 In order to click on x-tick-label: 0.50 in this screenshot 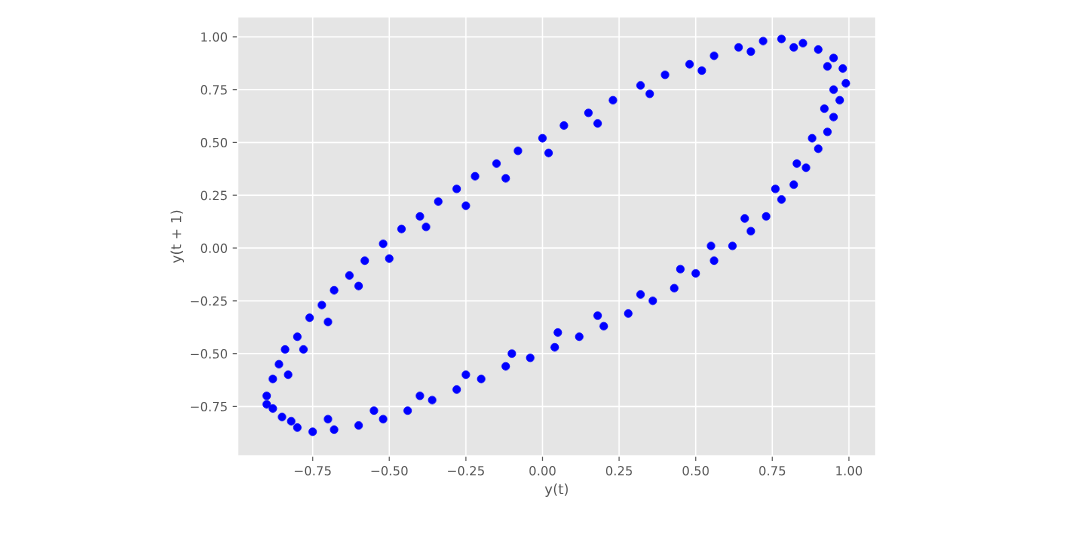, I will do `click(695, 471)`.